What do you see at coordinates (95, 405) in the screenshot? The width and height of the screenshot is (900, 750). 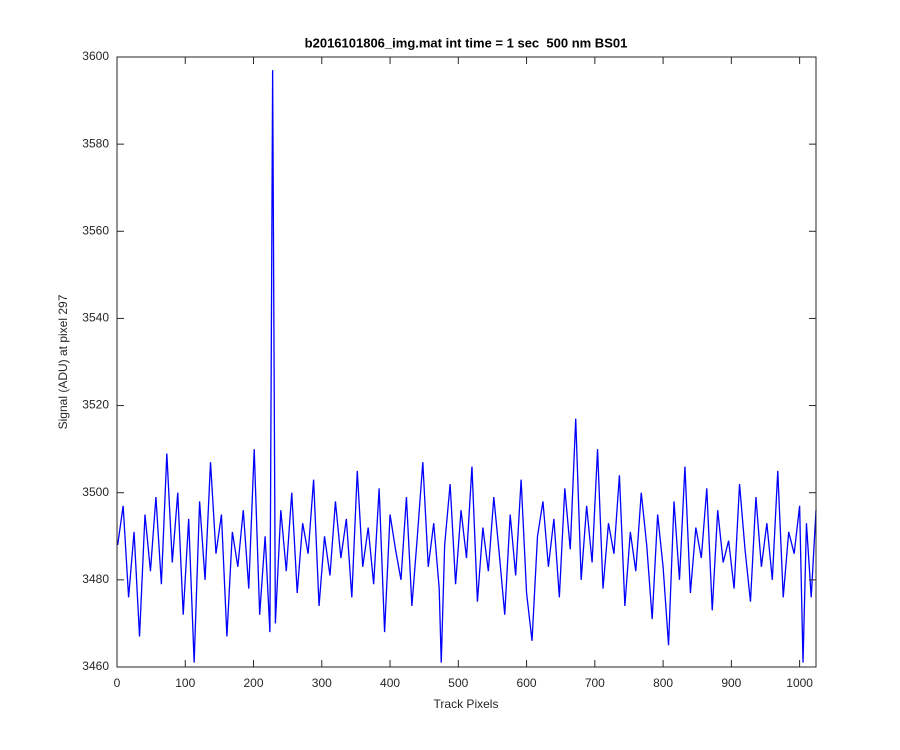 I see `y-tick-label: 3520` at bounding box center [95, 405].